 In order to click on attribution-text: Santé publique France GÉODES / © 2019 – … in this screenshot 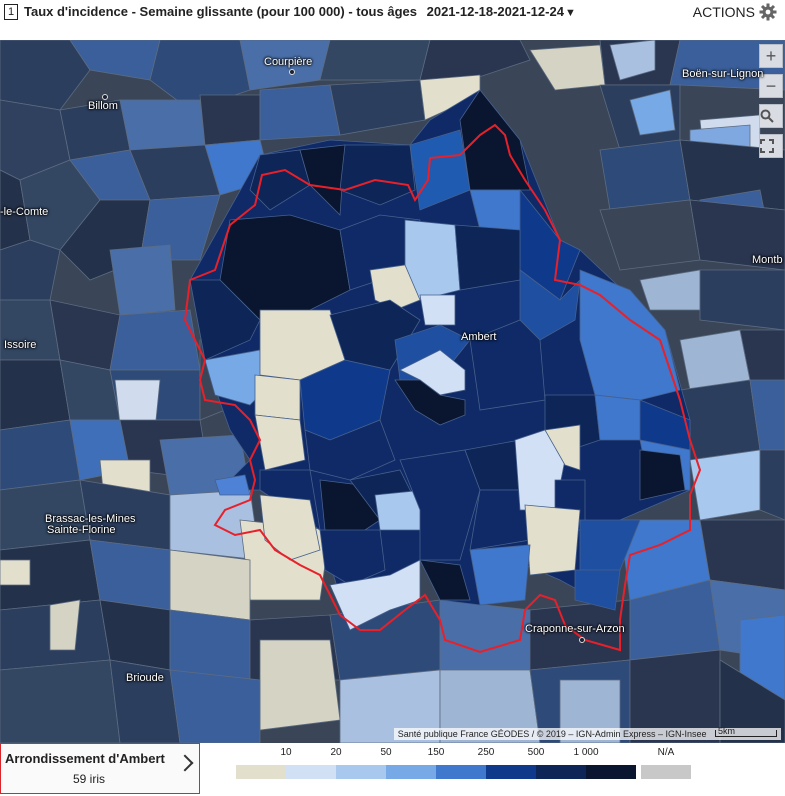, I will do `click(552, 734)`.